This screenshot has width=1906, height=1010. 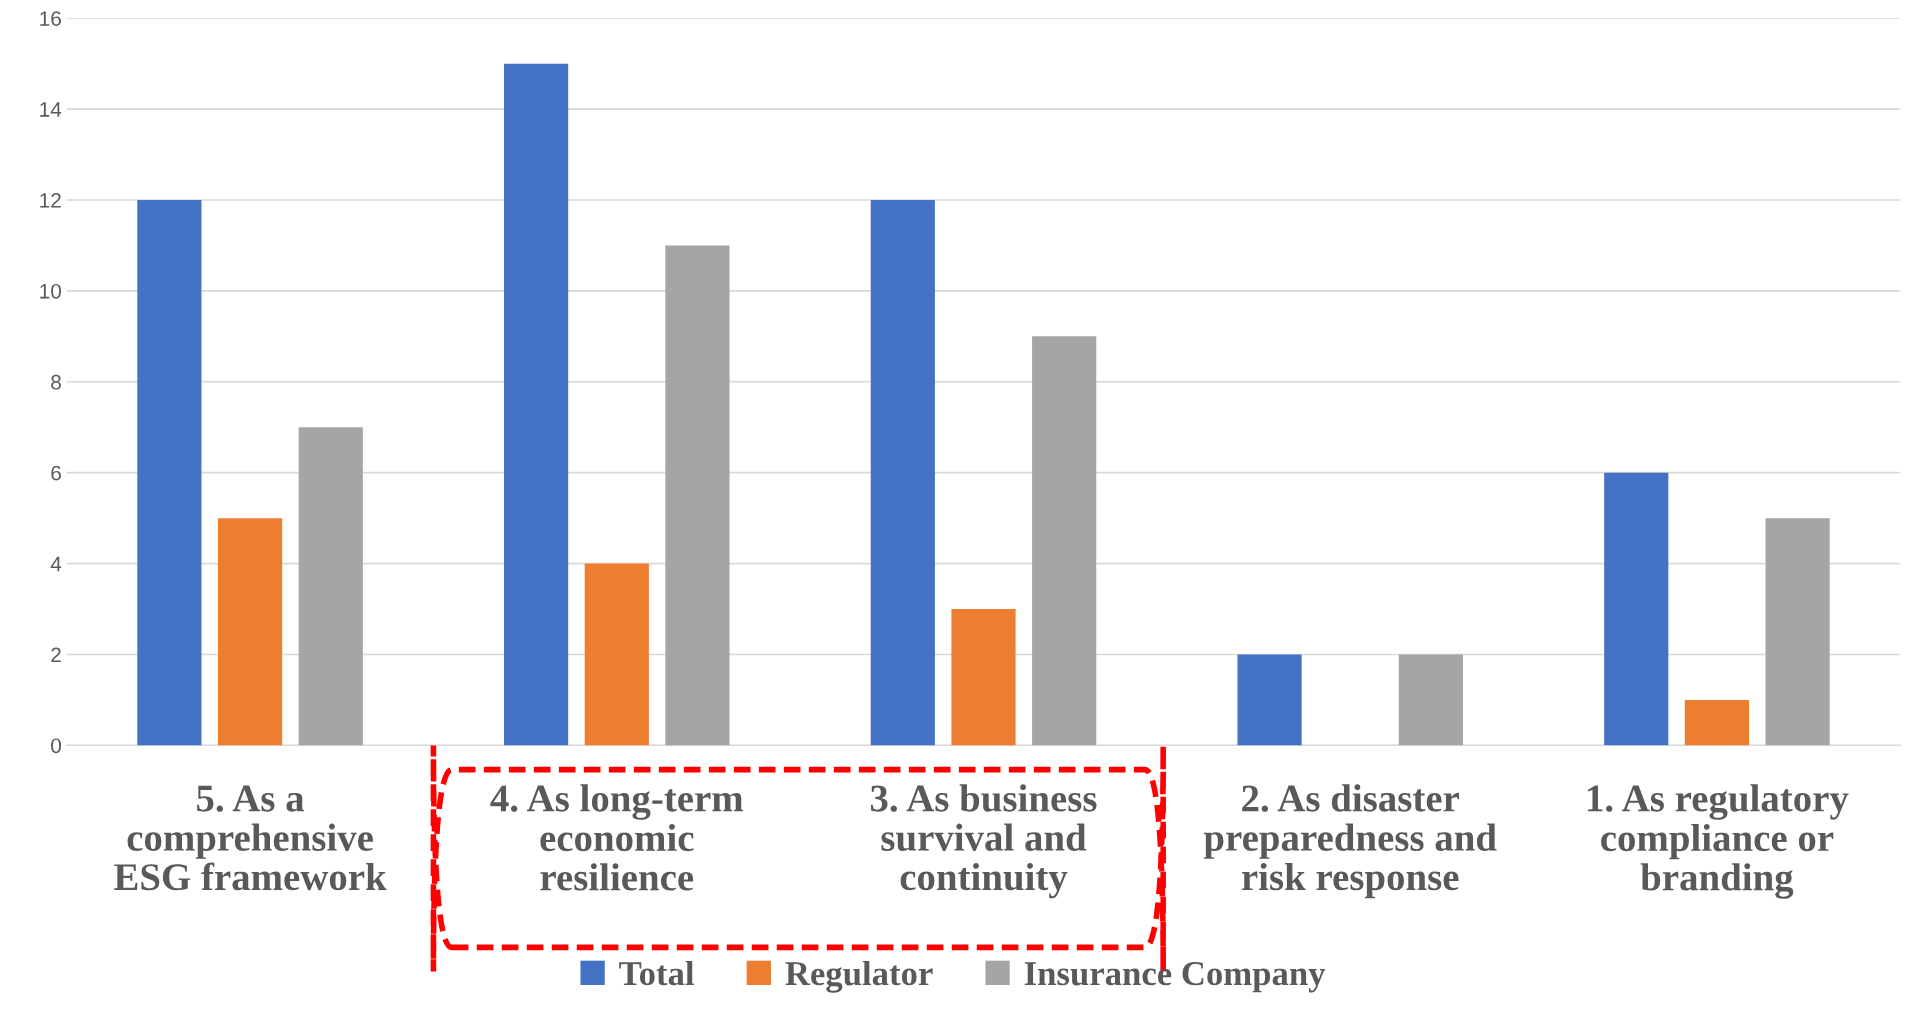 I want to click on y-tick-label: 14, so click(x=51, y=109).